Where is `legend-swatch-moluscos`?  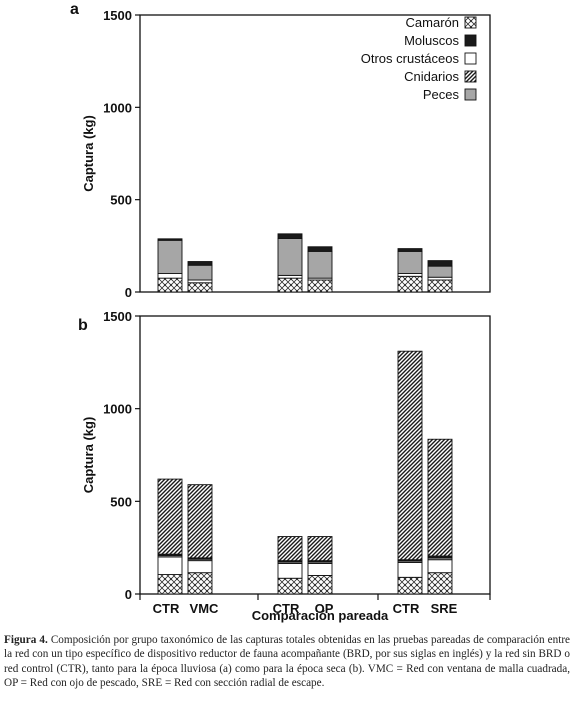
legend-swatch-moluscos is located at coordinates (470, 40).